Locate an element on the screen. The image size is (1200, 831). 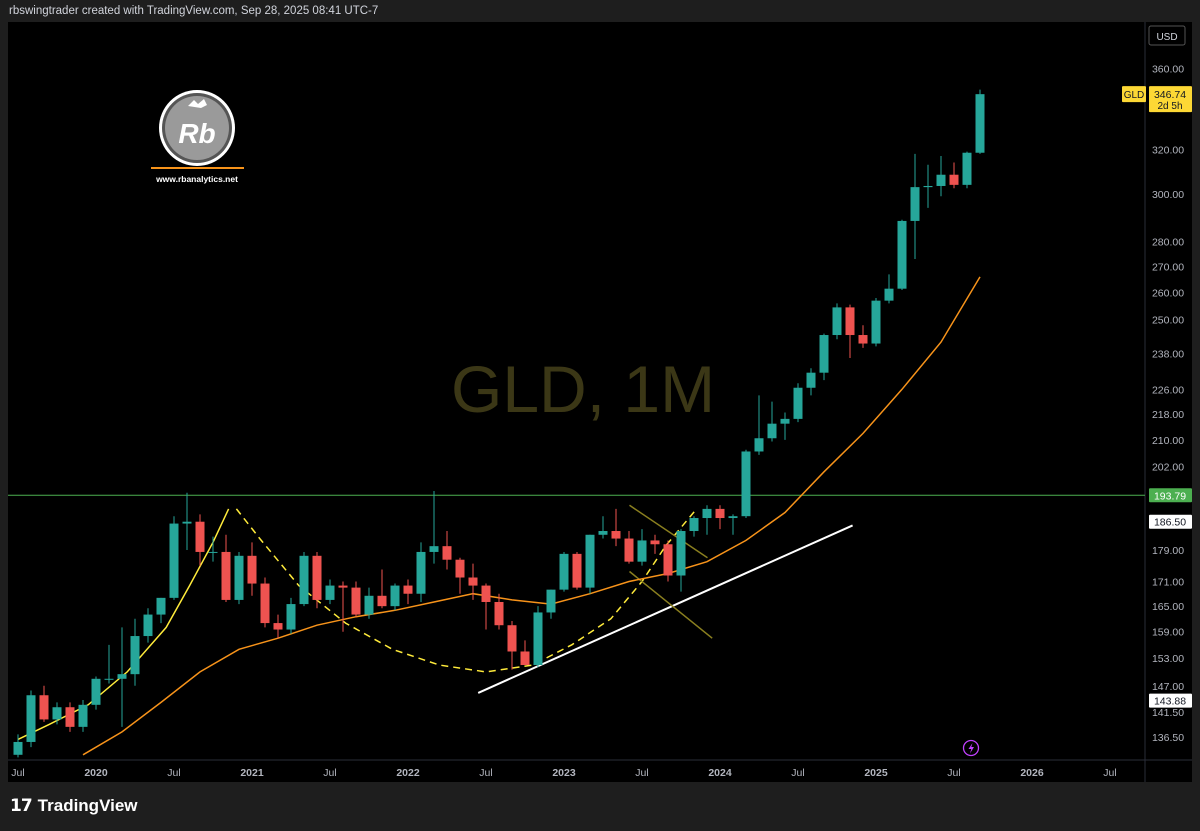
current-price-tag is located at coordinates (1170, 99).